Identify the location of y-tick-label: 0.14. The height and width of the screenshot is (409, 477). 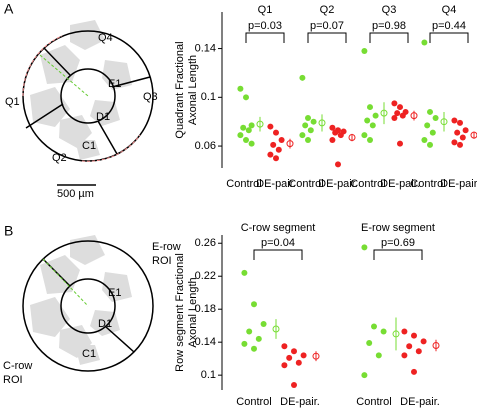
(205, 48).